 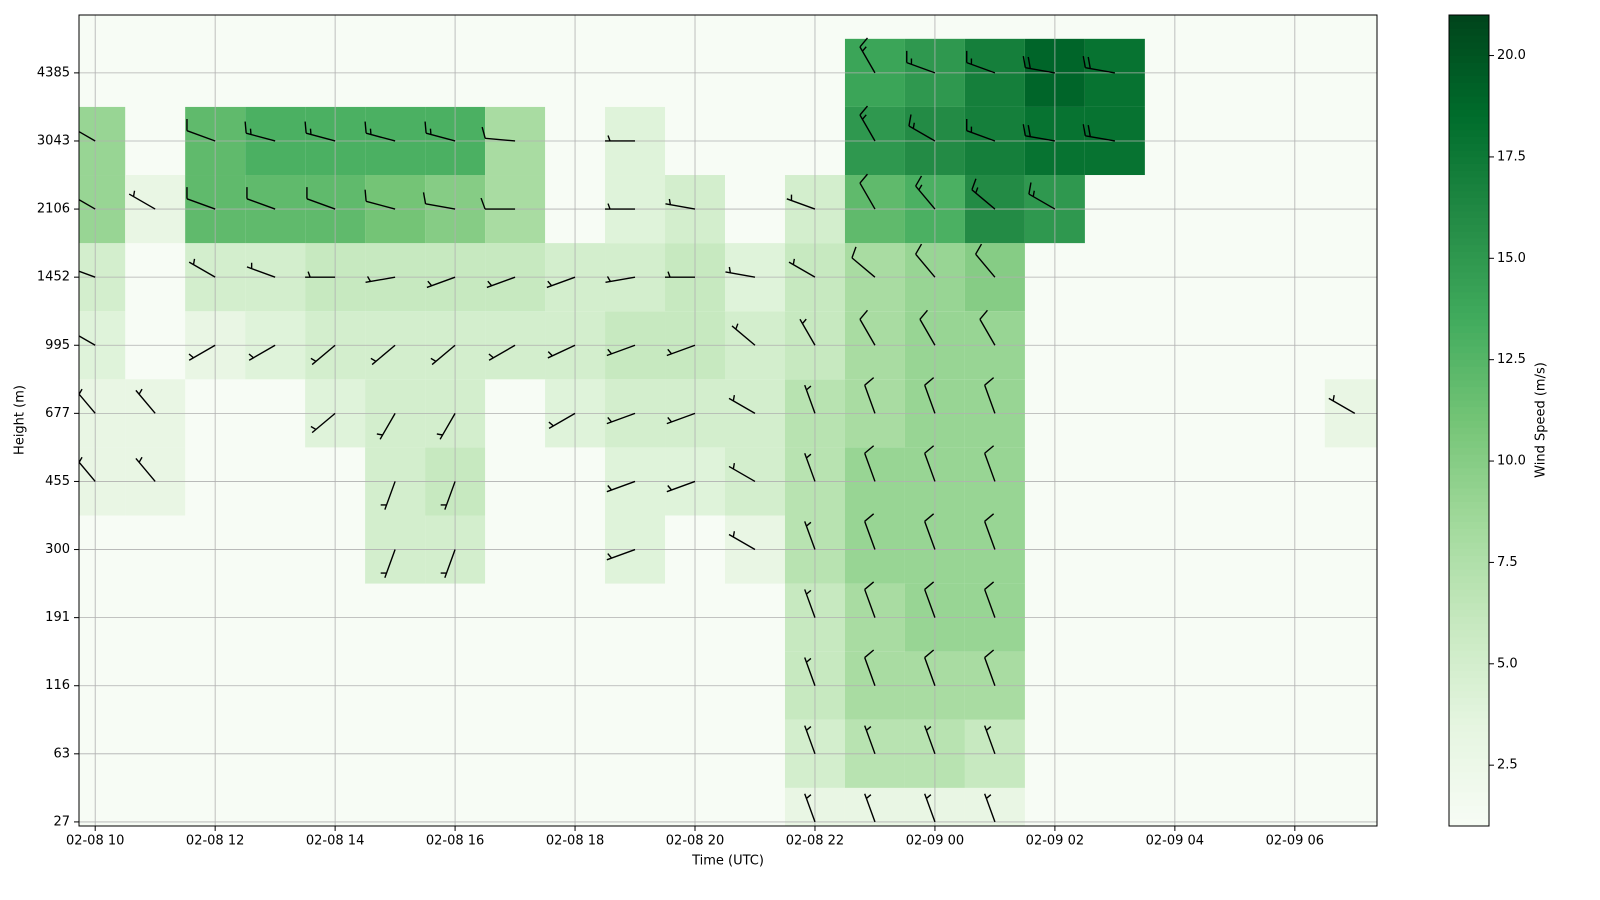 I want to click on y-tick-label: 27, so click(x=61, y=821).